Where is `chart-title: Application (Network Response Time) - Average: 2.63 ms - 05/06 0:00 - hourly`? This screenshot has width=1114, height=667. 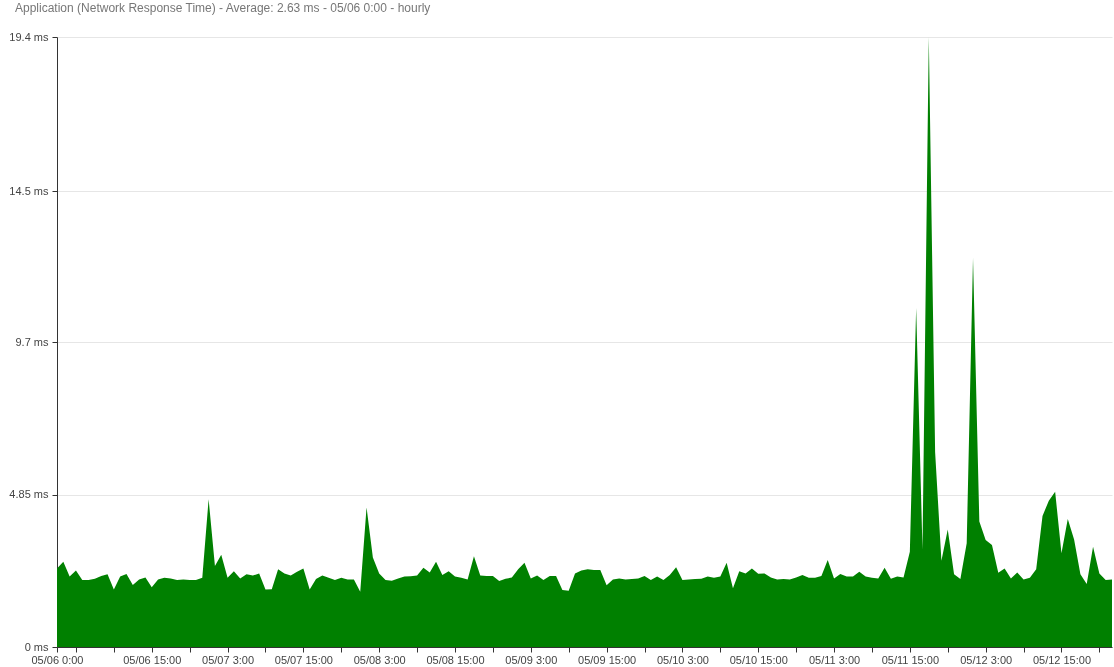 chart-title: Application (Network Response Time) - Average: 2.63 ms - 05/06 0:00 - hourly is located at coordinates (223, 8).